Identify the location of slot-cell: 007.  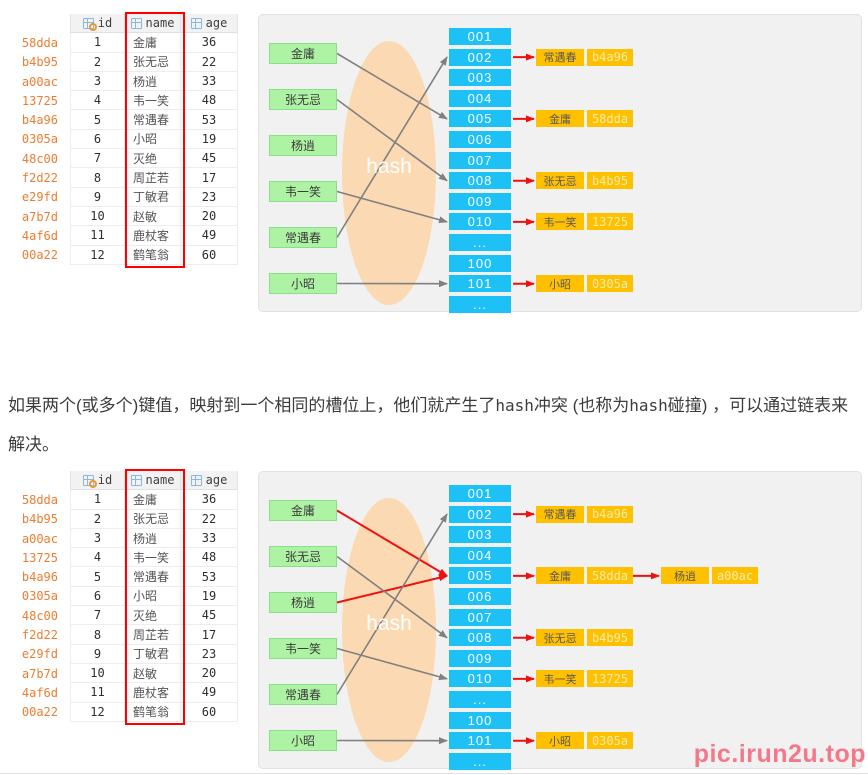
(480, 160).